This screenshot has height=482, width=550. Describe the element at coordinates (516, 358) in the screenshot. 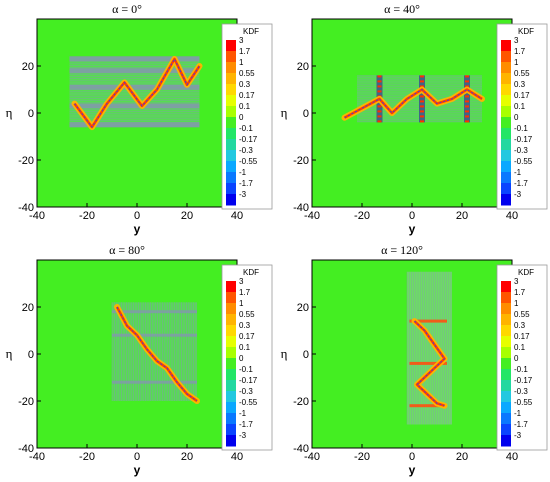

I see `legend-label: 0` at that location.